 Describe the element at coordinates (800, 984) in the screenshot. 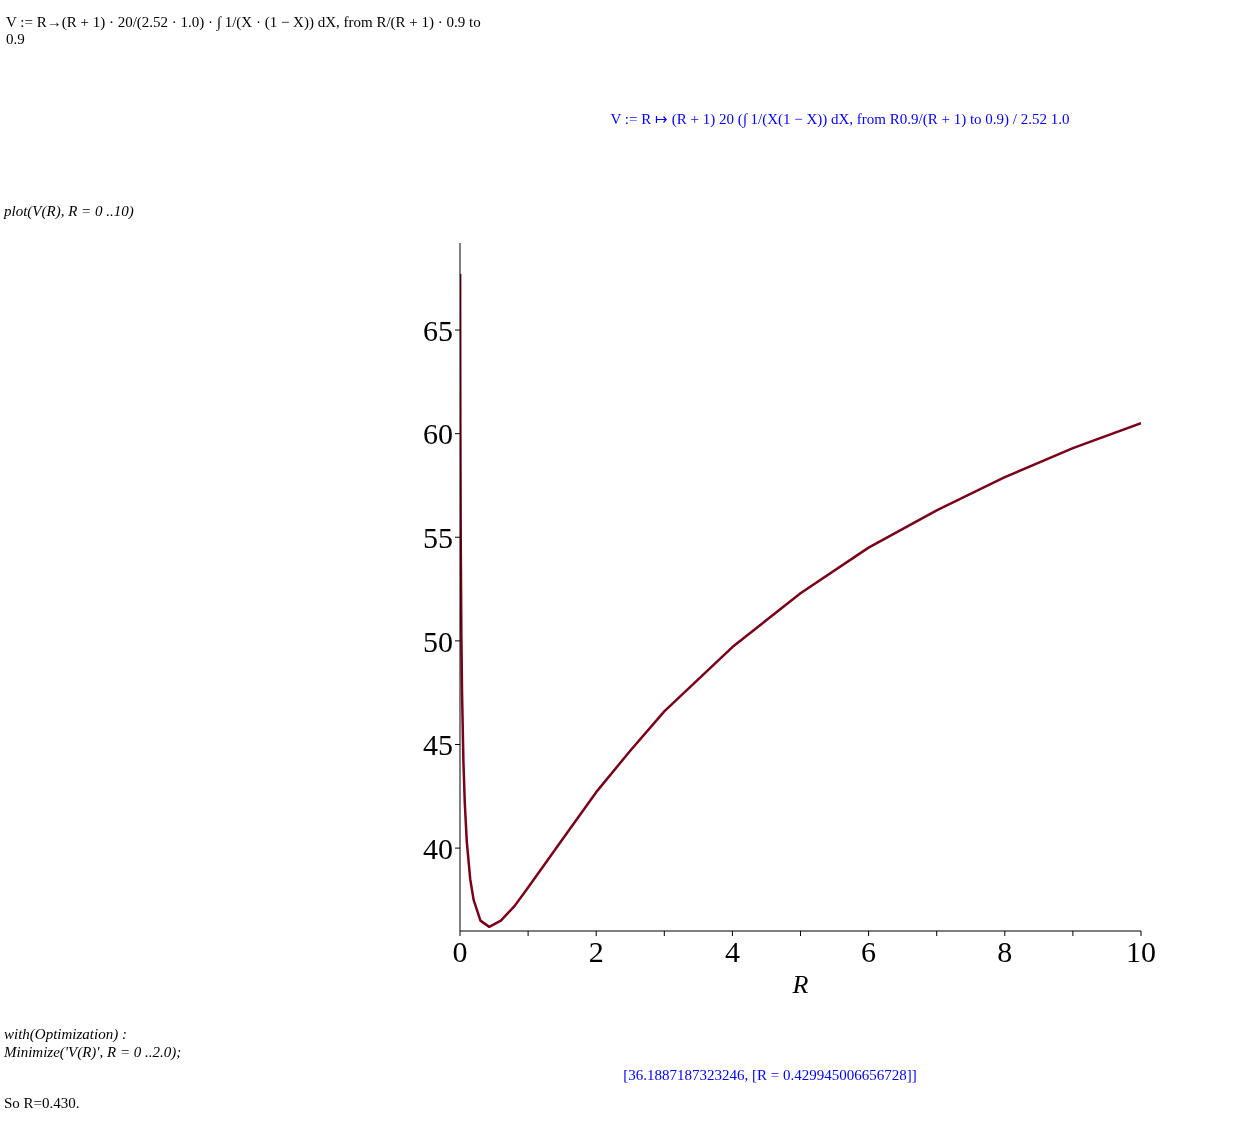

I see `x-axis-title: R` at that location.